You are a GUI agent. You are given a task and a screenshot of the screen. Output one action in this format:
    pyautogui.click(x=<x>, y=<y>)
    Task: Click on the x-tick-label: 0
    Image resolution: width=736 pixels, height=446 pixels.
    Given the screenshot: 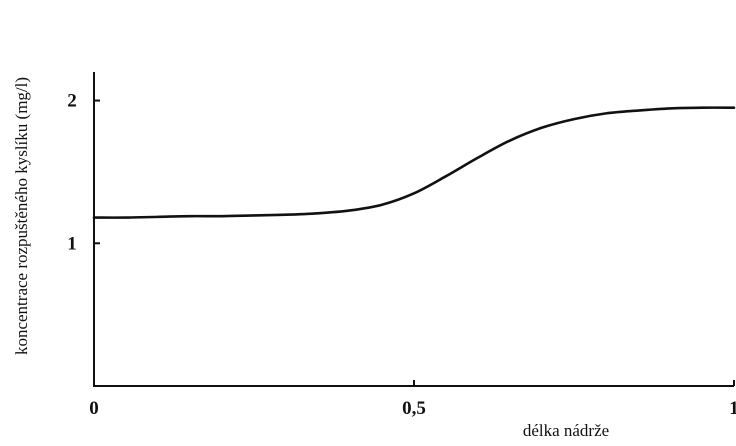 What is the action you would take?
    pyautogui.click(x=94, y=408)
    